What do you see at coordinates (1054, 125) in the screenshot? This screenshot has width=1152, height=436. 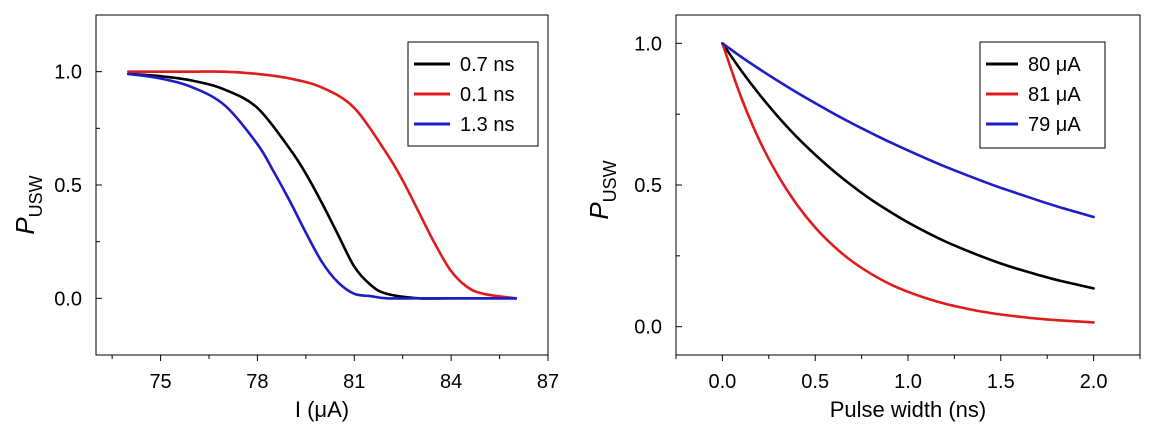 I see `right-legend-label: 79 μA` at bounding box center [1054, 125].